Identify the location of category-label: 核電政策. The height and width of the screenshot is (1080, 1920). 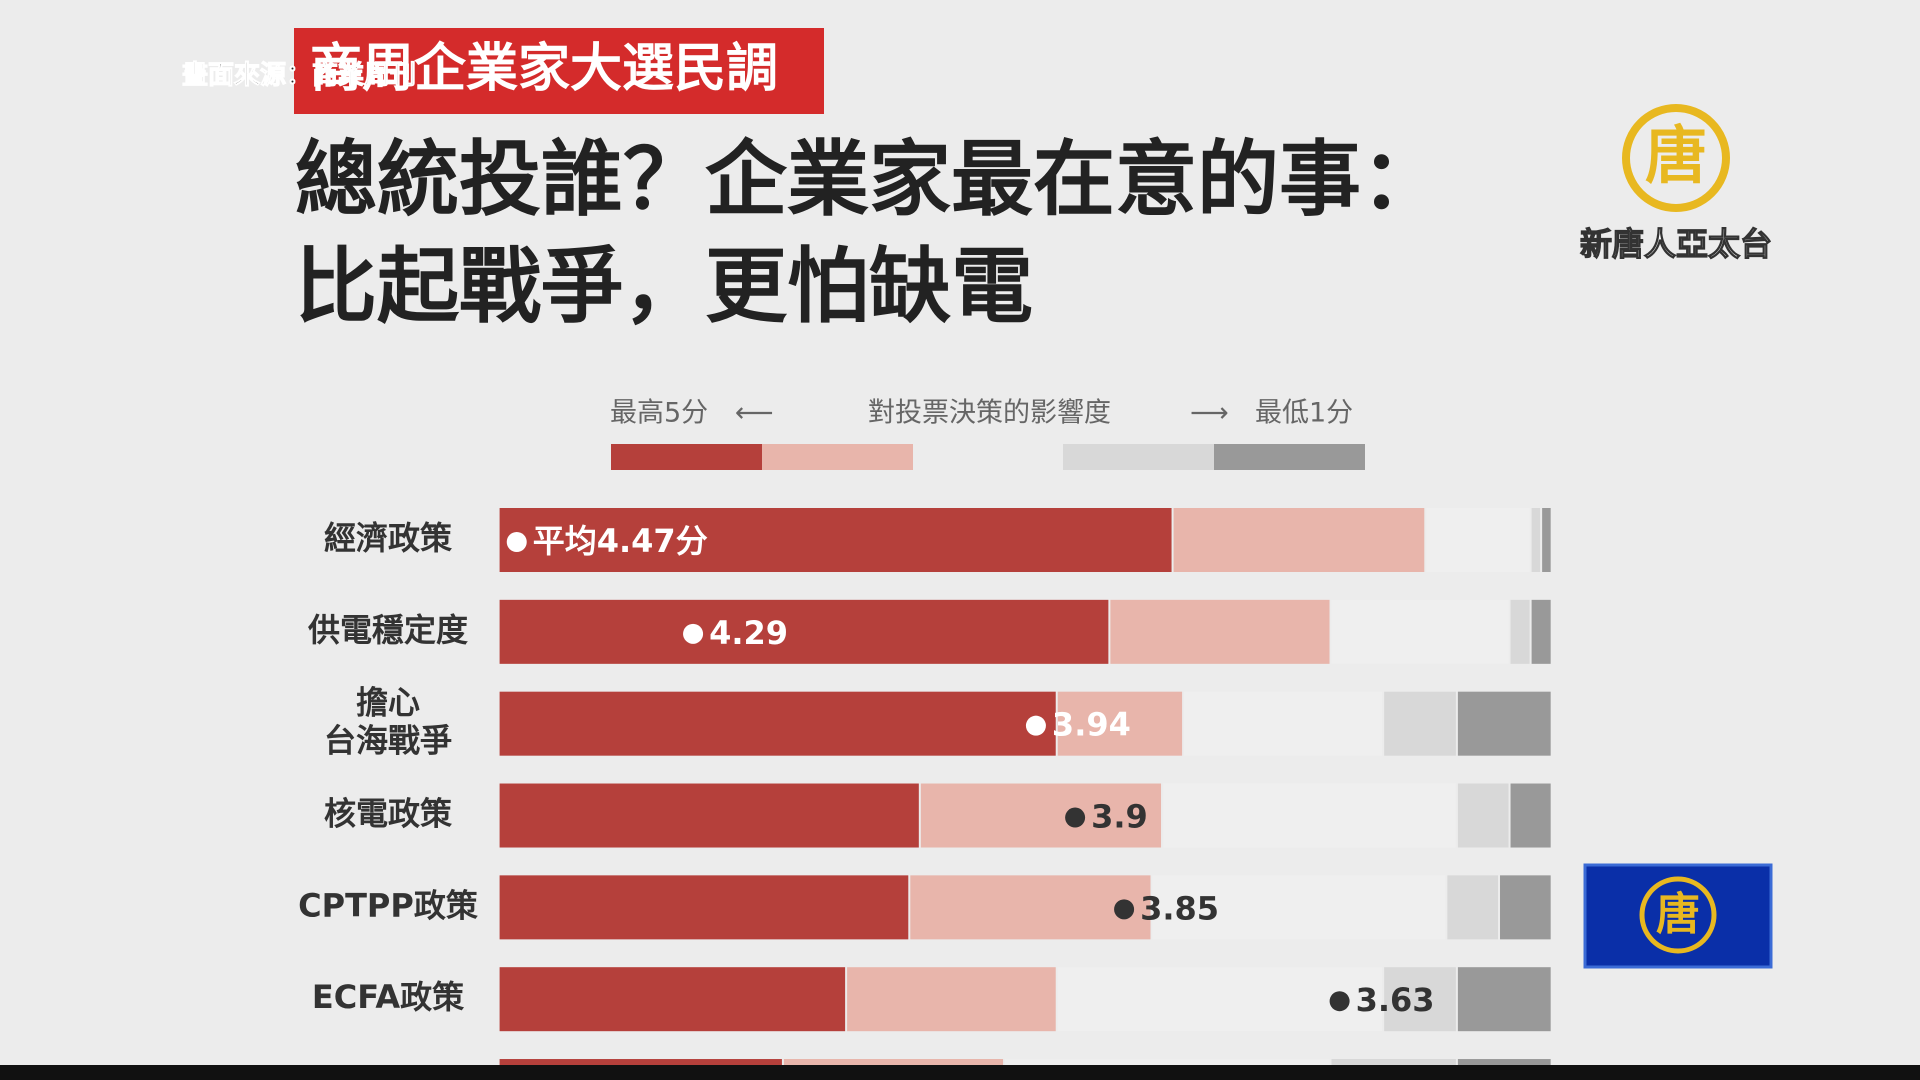
(388, 814).